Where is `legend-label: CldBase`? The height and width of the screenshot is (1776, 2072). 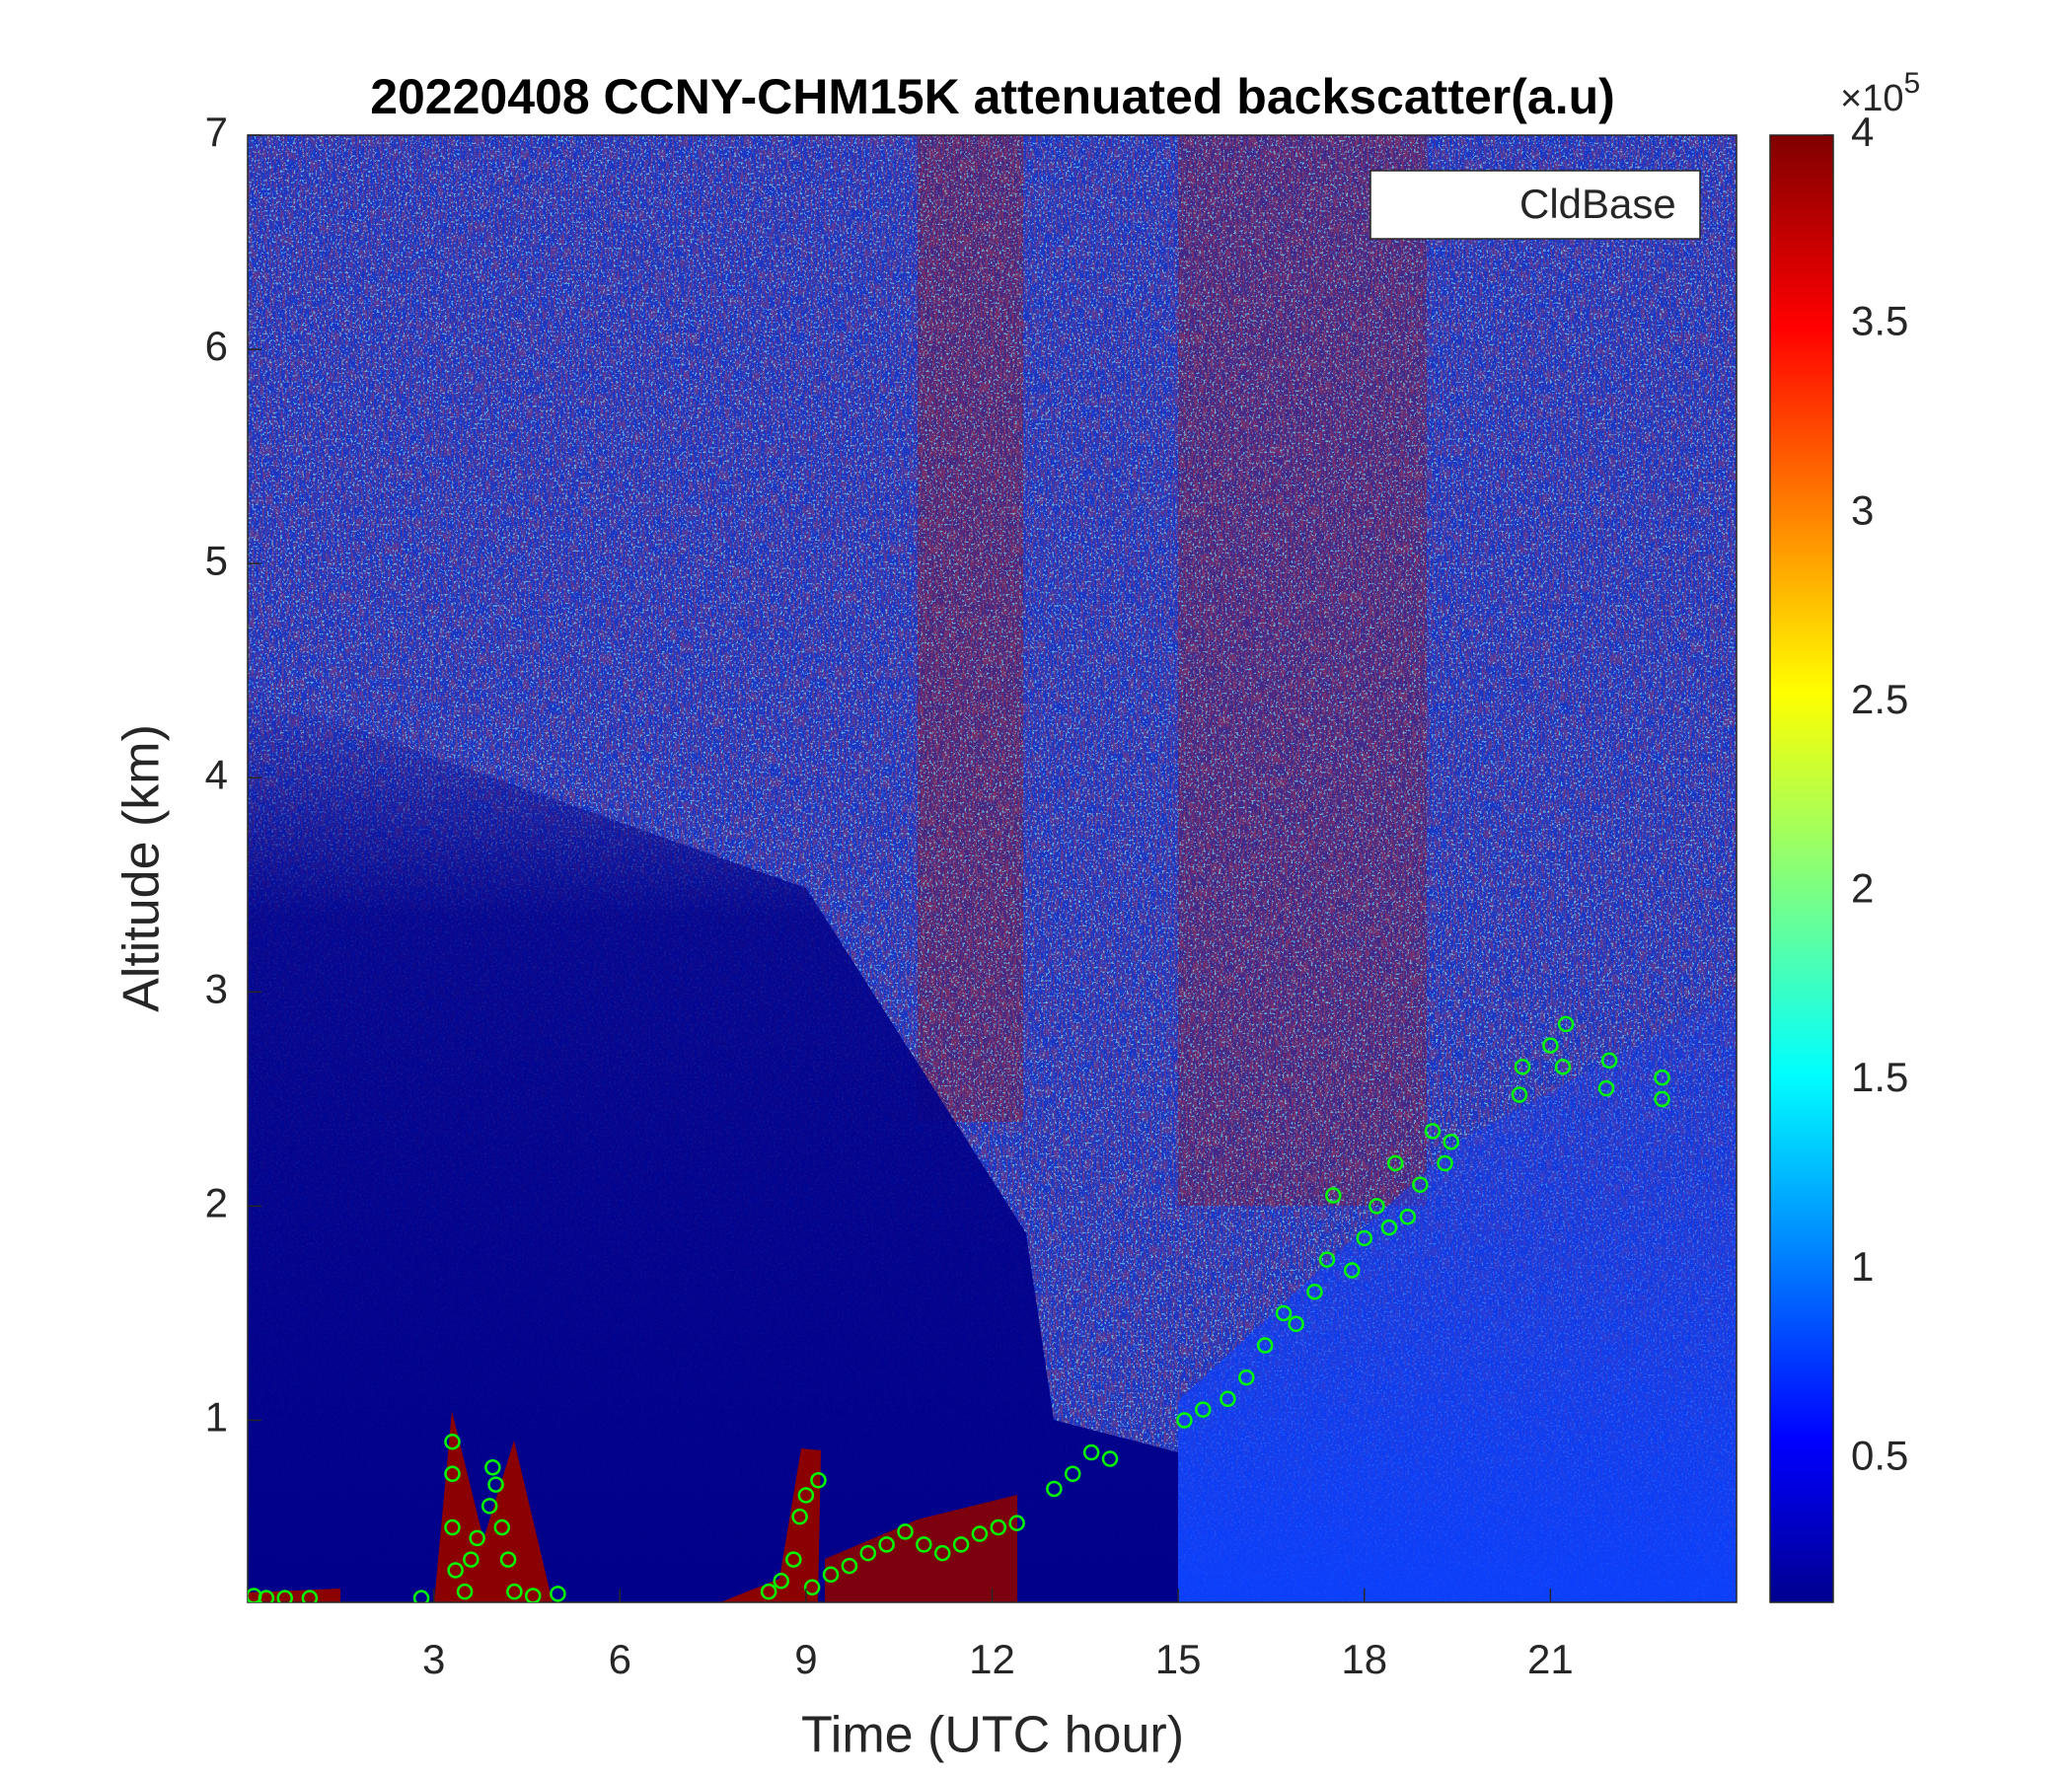
legend-label: CldBase is located at coordinates (1598, 204).